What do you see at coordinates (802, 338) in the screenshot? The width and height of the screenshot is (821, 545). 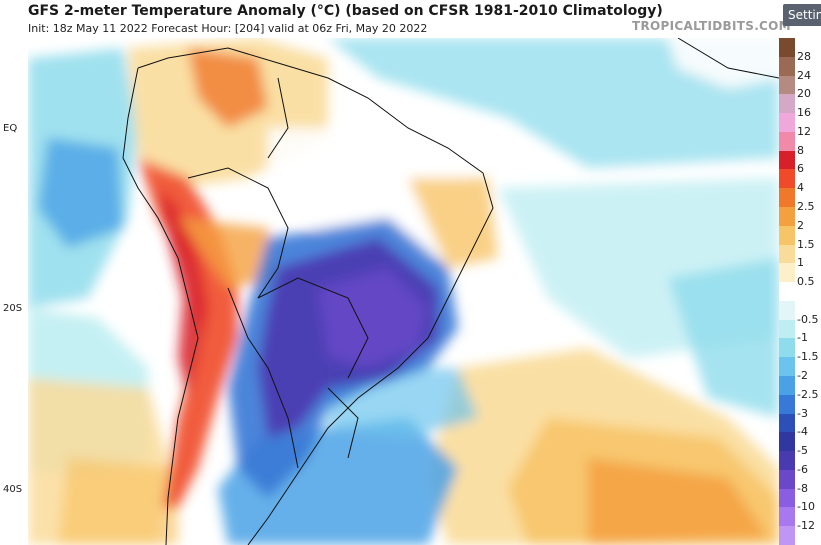 I see `colorbar-label: -1` at bounding box center [802, 338].